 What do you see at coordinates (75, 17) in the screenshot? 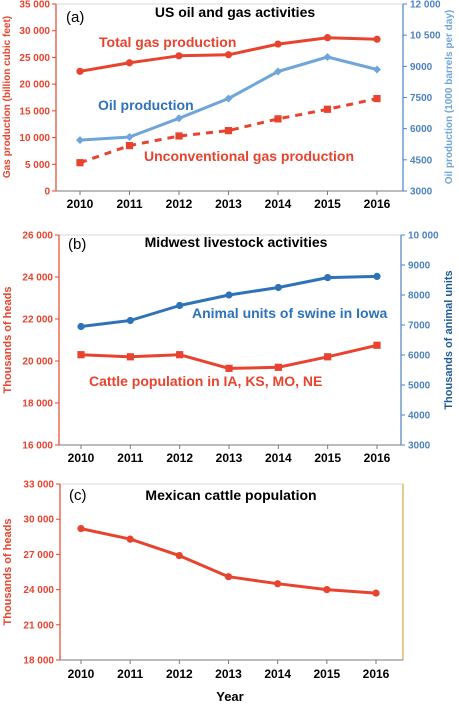
I see `panel-a-label: (a)` at bounding box center [75, 17].